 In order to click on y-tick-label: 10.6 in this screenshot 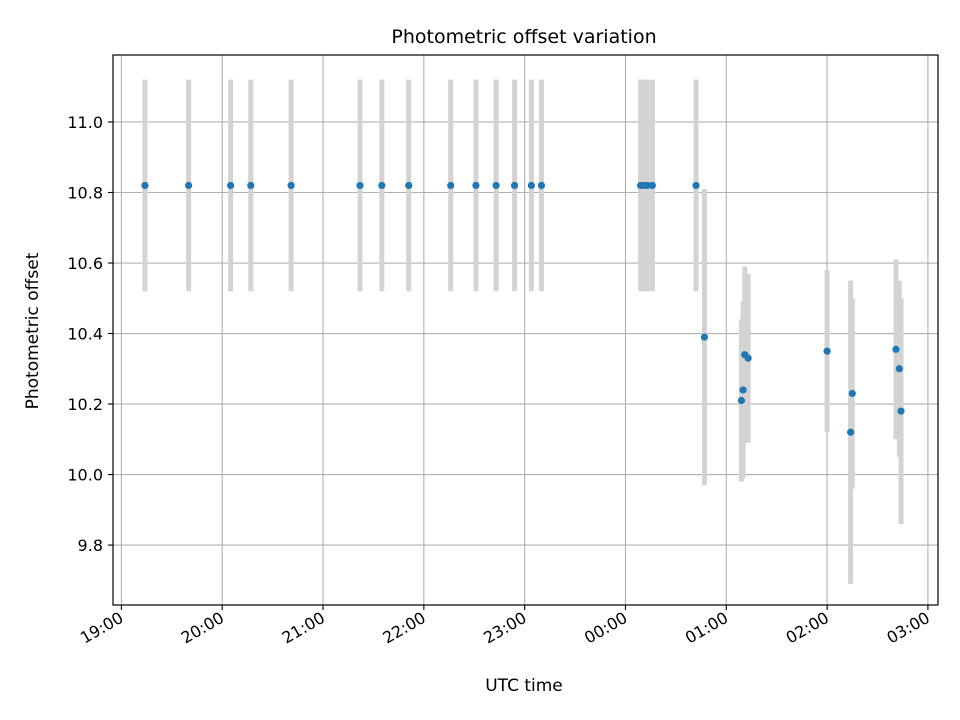, I will do `click(85, 263)`.